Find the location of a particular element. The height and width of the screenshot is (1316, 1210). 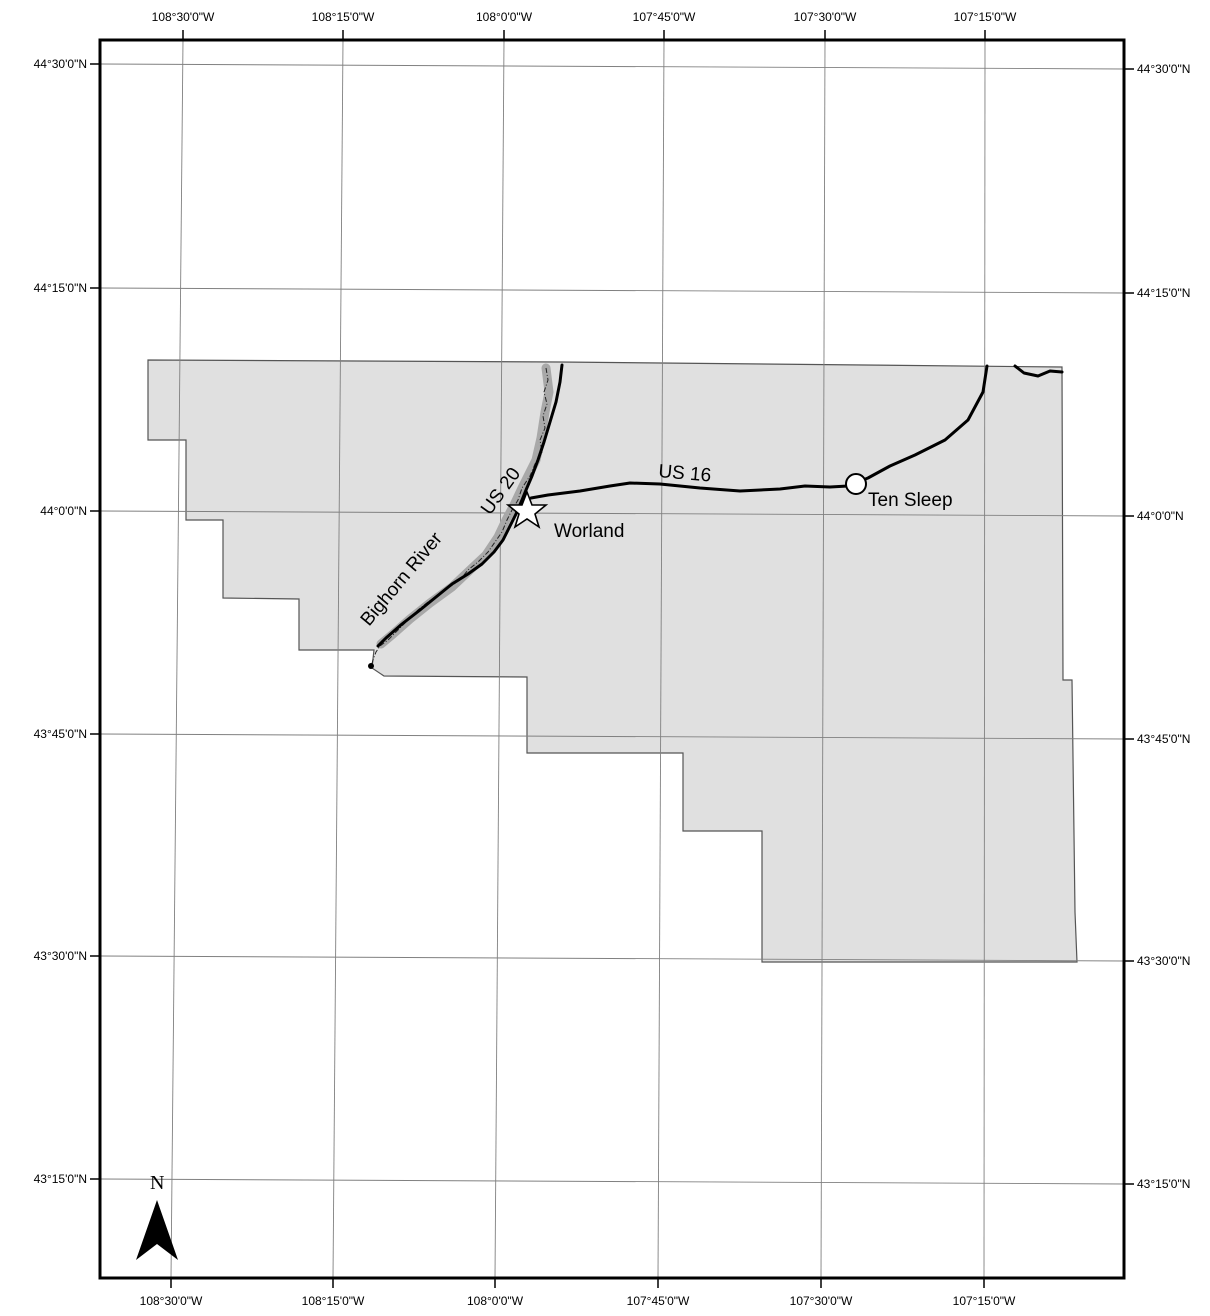

us-16-label: US 16 is located at coordinates (685, 474).